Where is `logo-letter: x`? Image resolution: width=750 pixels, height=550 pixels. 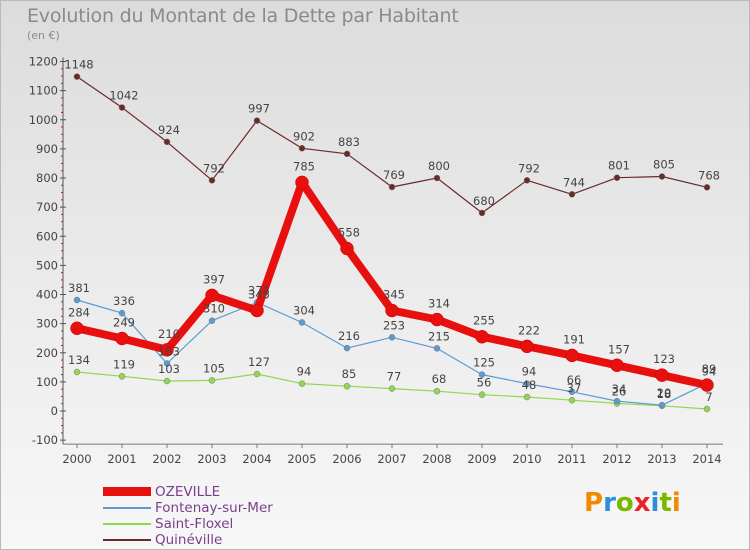
logo-letter: x is located at coordinates (642, 503).